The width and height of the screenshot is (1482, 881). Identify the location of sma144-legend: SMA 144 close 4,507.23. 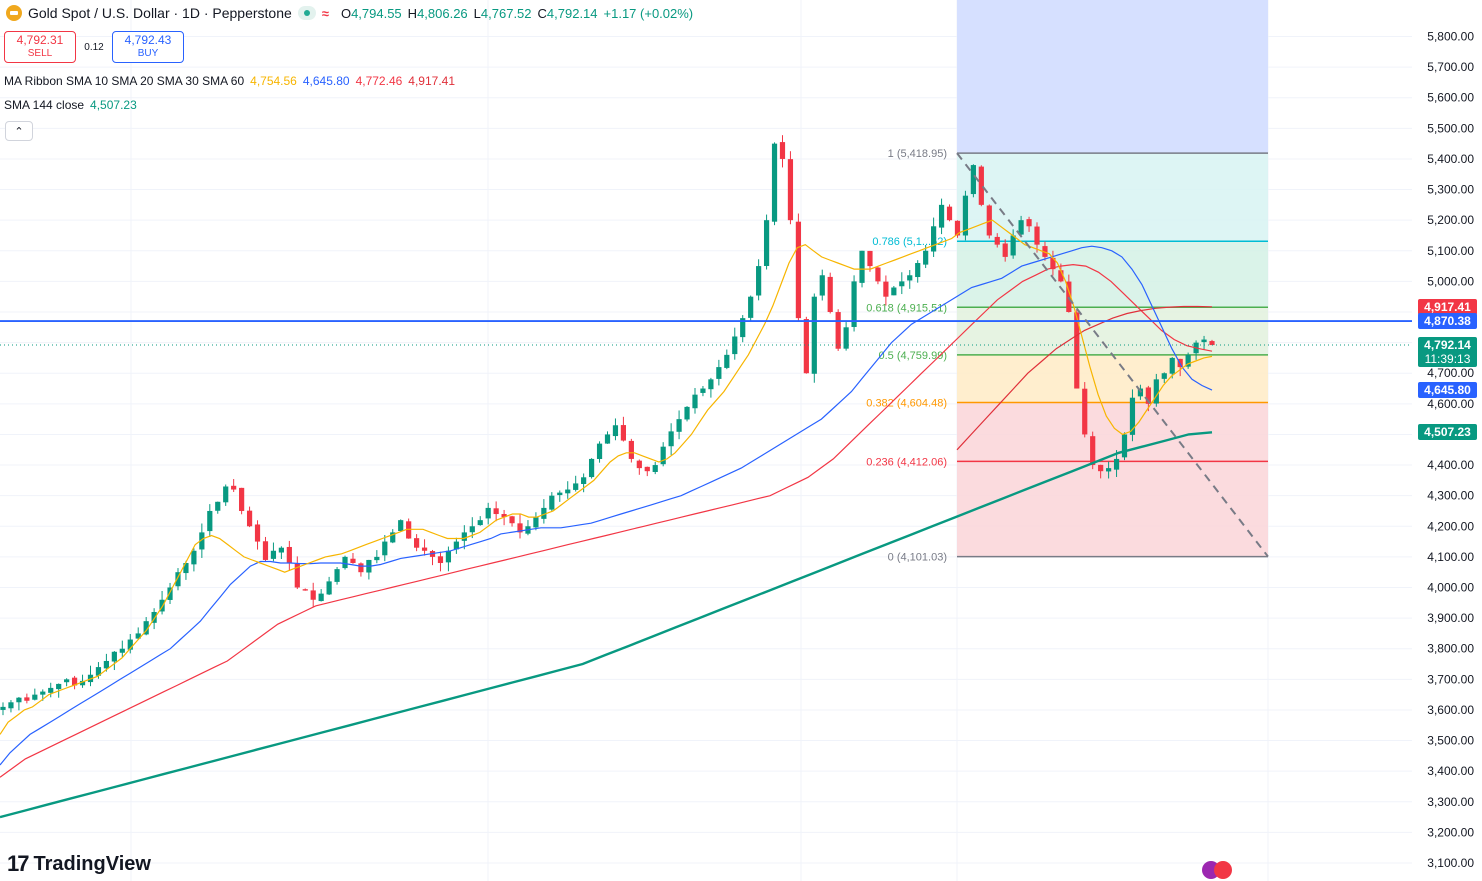
(70, 105).